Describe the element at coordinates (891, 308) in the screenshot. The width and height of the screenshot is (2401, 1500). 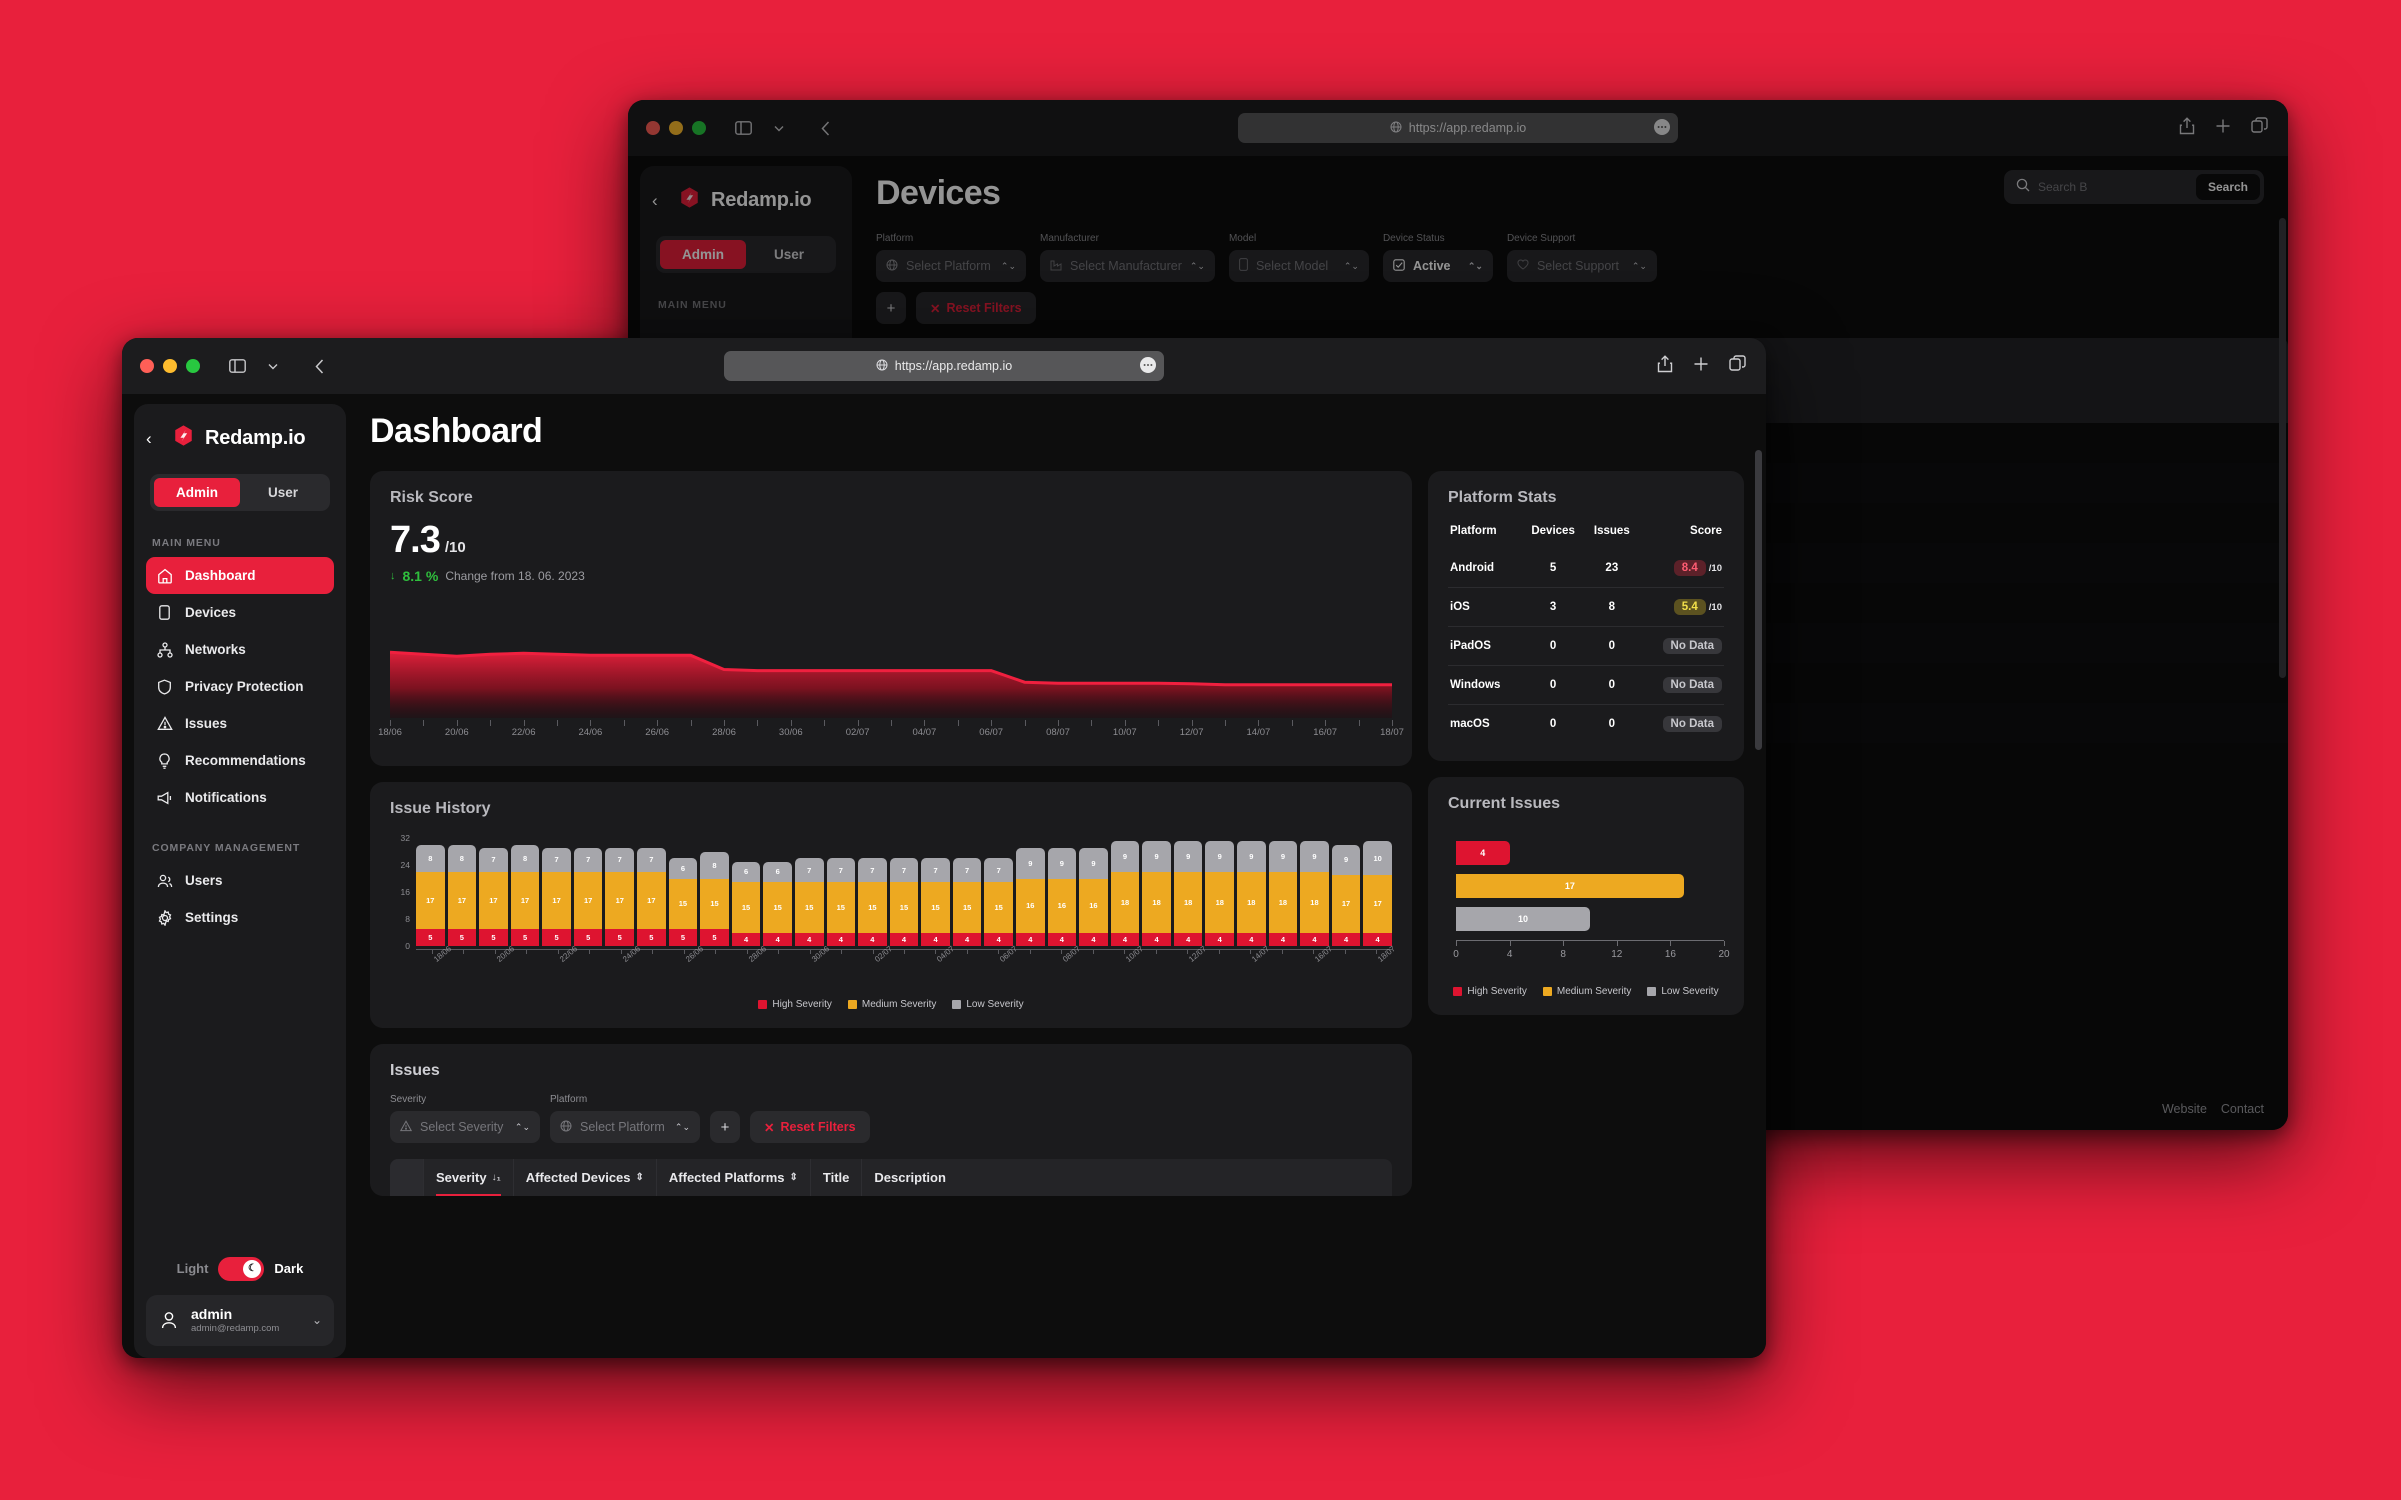
I see `devices-add-filter-button: +` at that location.